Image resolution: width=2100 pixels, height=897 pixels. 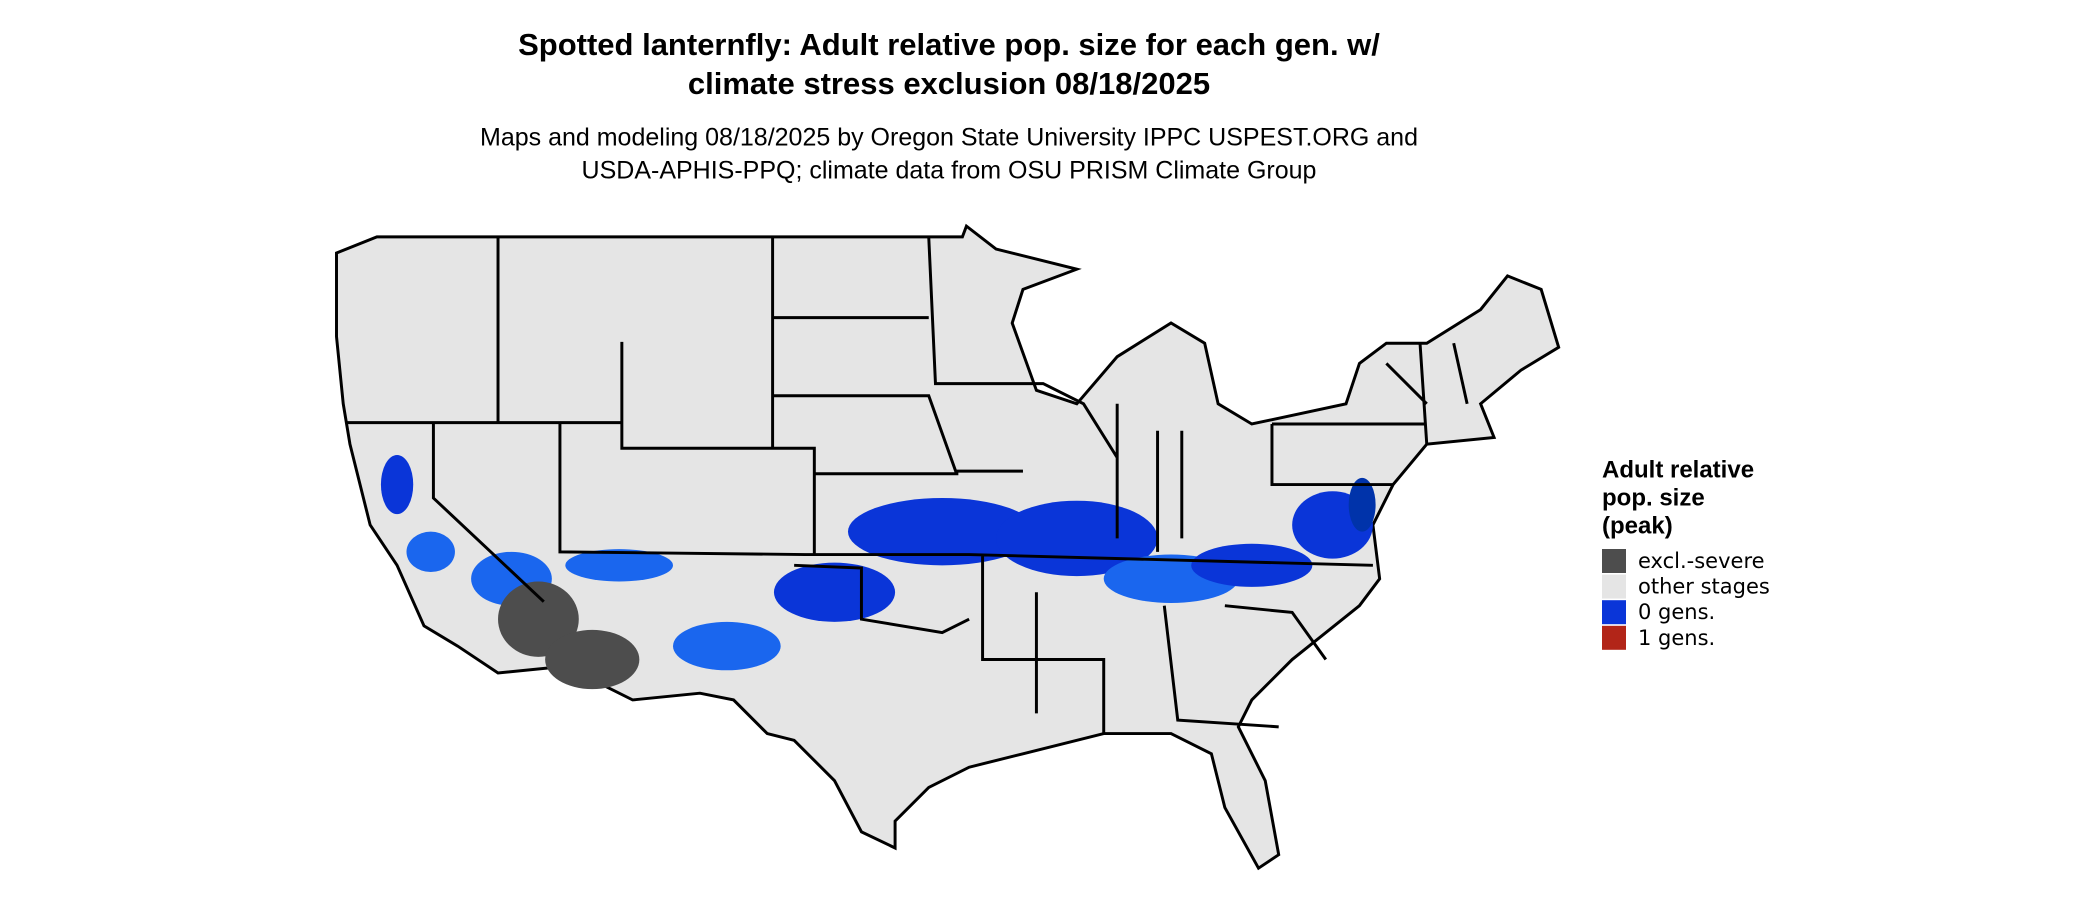 What do you see at coordinates (1704, 587) in the screenshot?
I see `legend-label: other stages` at bounding box center [1704, 587].